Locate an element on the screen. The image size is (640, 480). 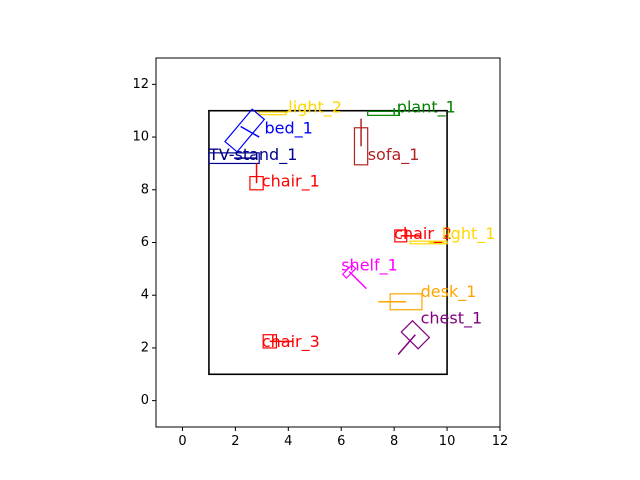
x-tick-label: 10 is located at coordinates (447, 441).